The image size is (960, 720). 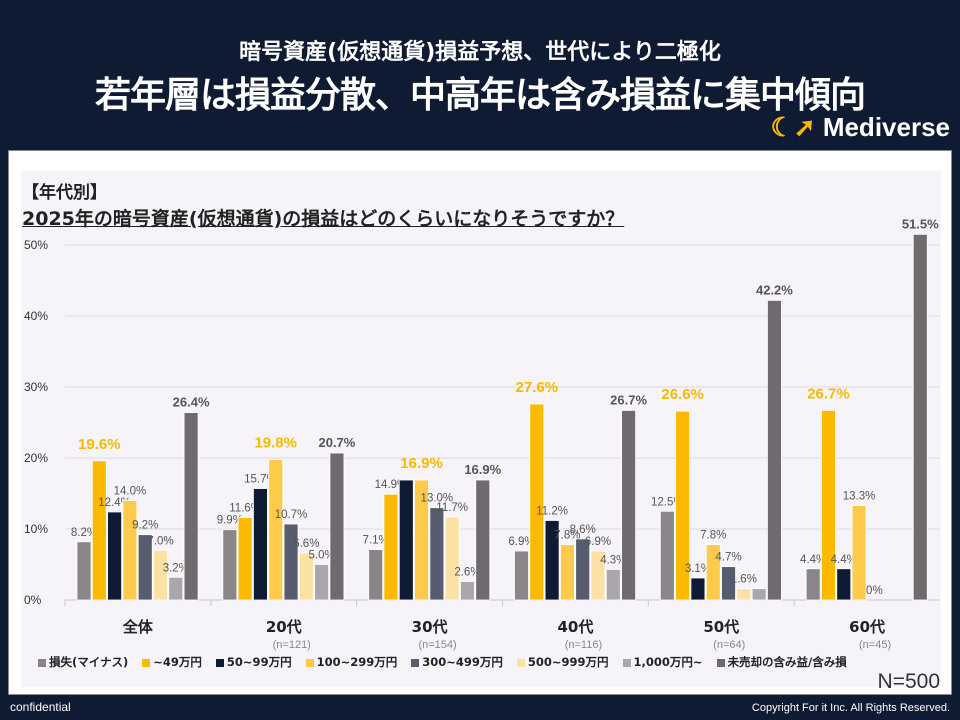 I want to click on y-tick-label: 30%, so click(x=36, y=387).